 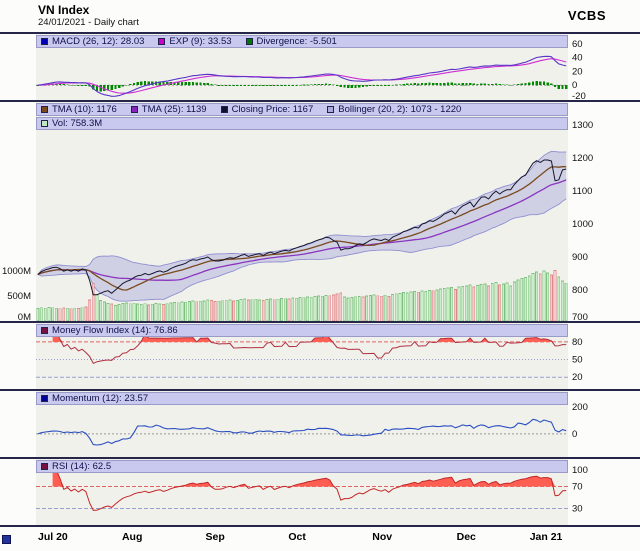 I want to click on rsi-legend: RSI (14): 62.5, so click(x=302, y=466).